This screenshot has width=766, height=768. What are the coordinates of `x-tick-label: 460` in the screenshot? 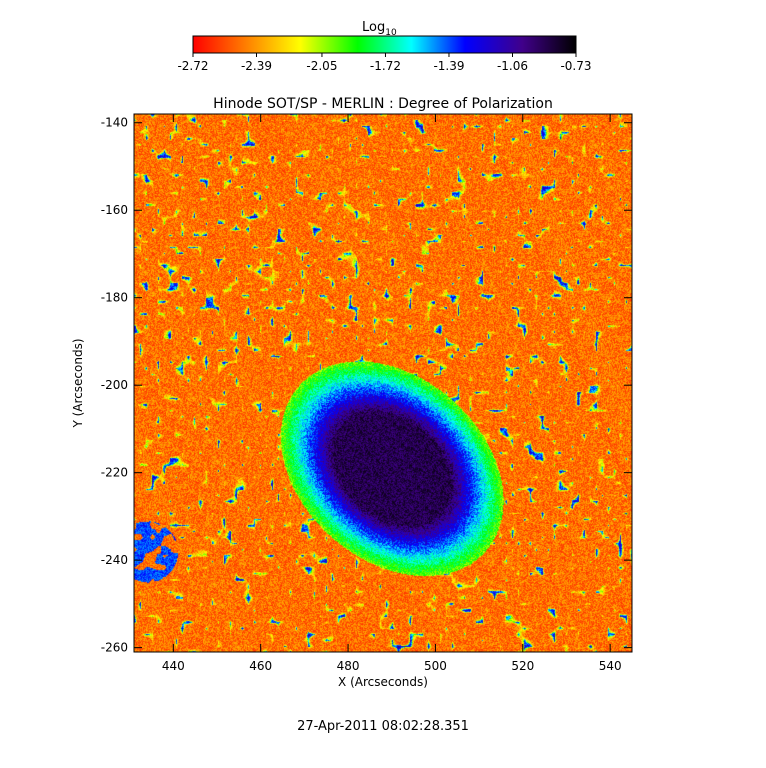 It's located at (260, 666).